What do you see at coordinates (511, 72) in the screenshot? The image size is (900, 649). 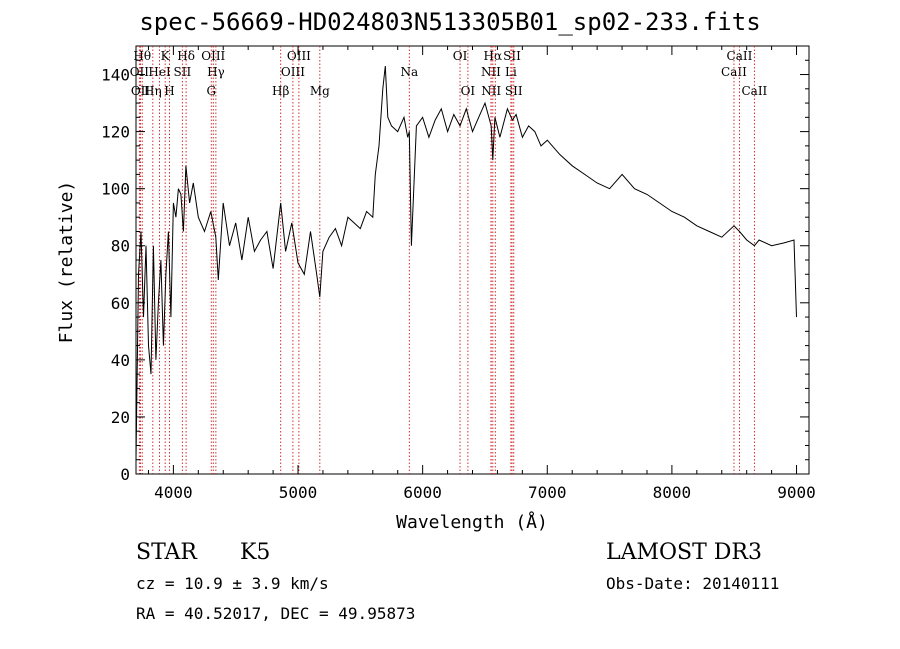 I see `spectral-line-label: Li` at bounding box center [511, 72].